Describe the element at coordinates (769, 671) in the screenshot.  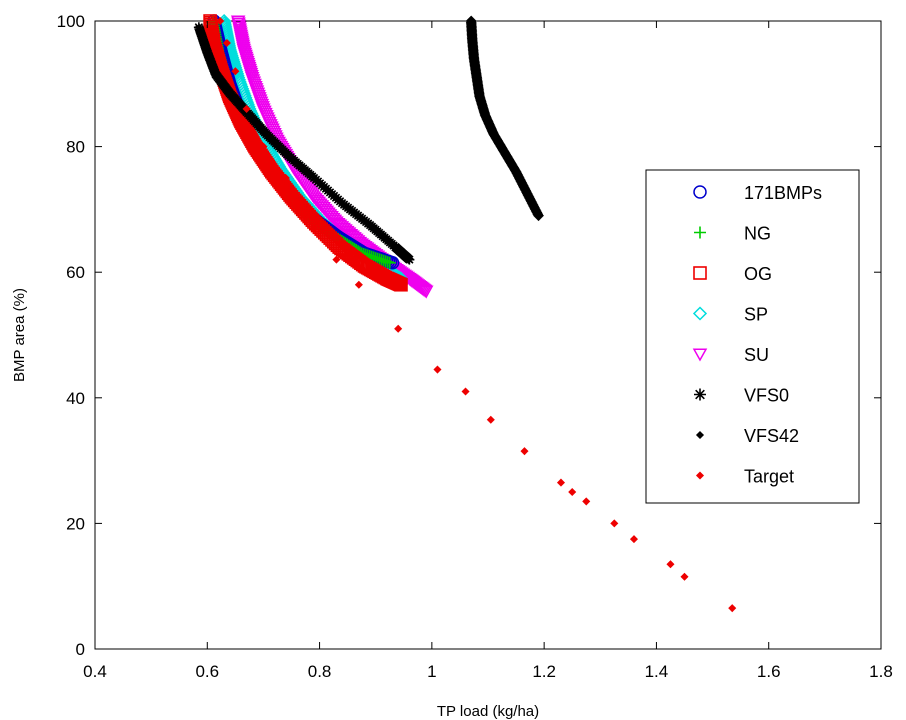
I see `x-tick-label: 1.6` at that location.